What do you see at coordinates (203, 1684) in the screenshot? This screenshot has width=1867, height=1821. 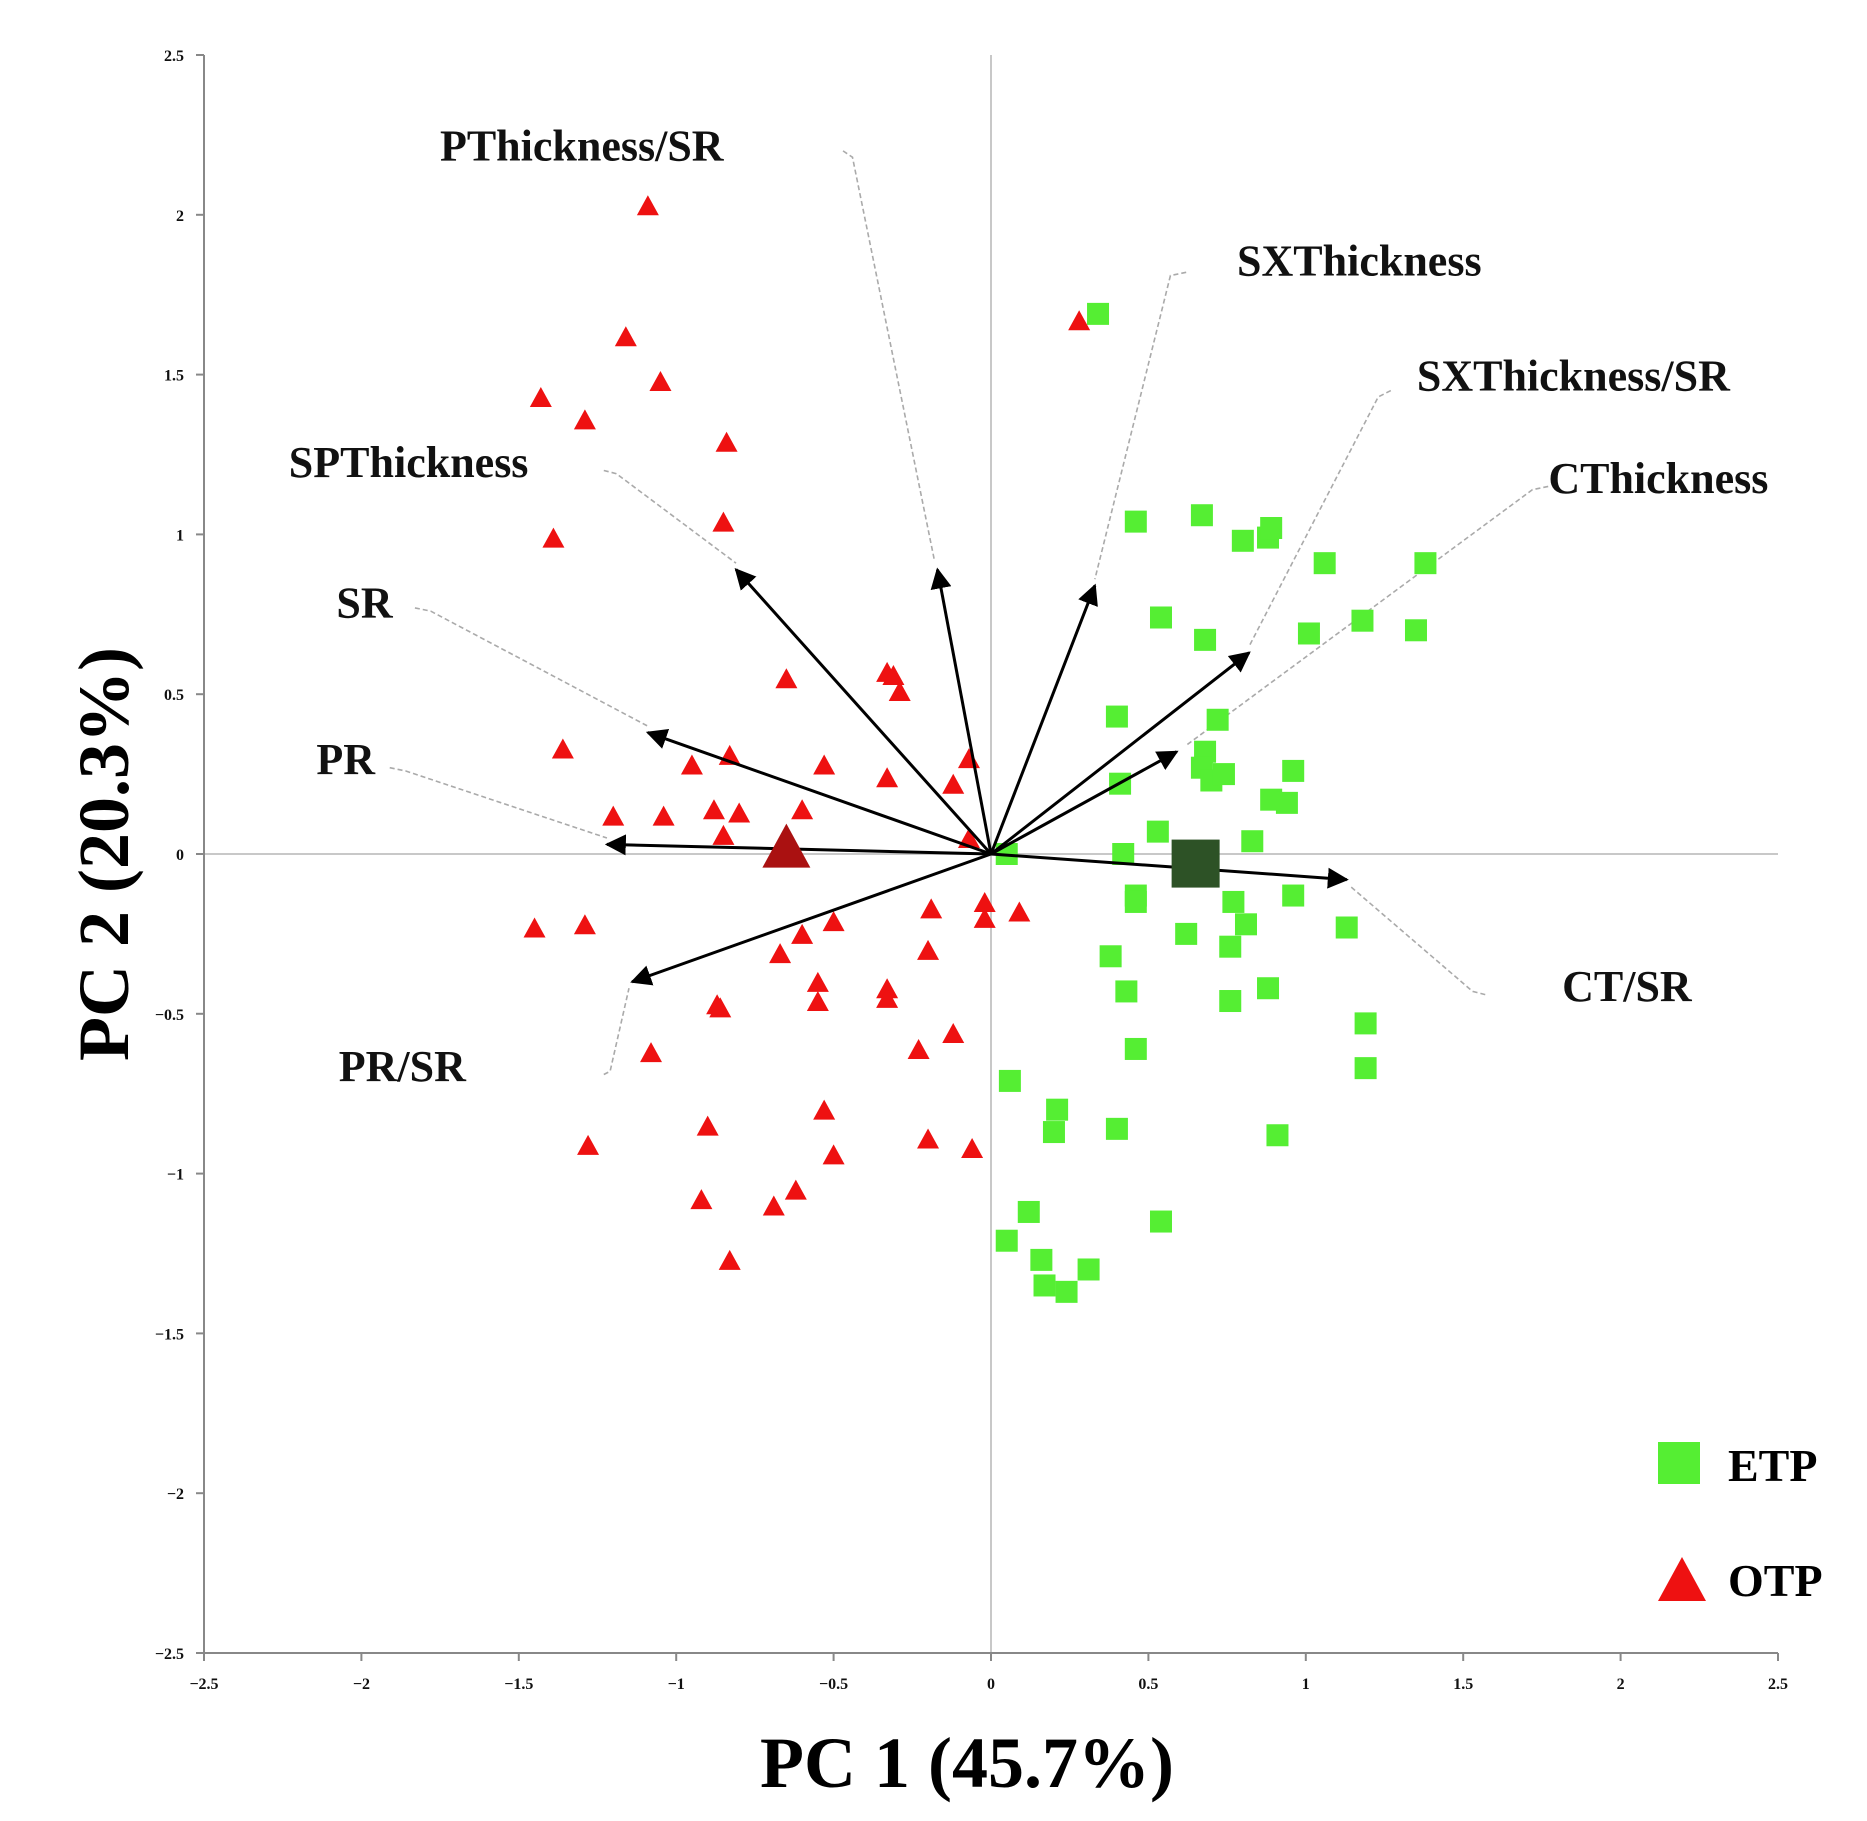 I see `x-tick-label: −2.5` at bounding box center [203, 1684].